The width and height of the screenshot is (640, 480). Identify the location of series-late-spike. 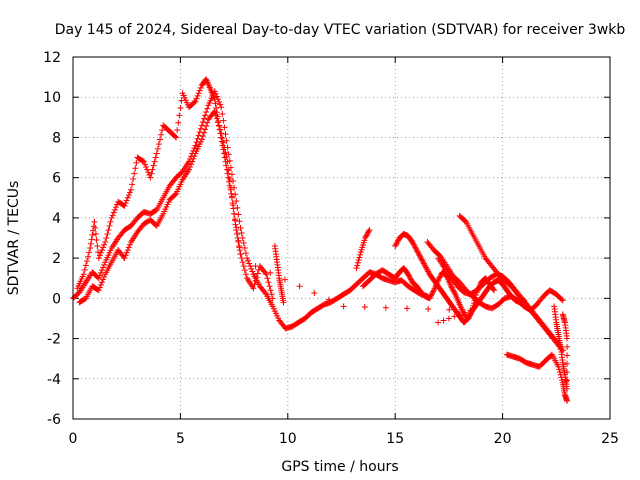
(561, 347).